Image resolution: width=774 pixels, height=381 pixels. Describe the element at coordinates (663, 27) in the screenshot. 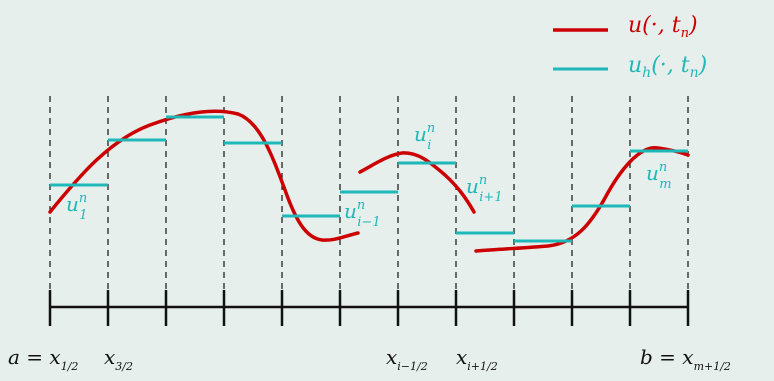

I see `legend-exact-label: u(·, tn)` at that location.